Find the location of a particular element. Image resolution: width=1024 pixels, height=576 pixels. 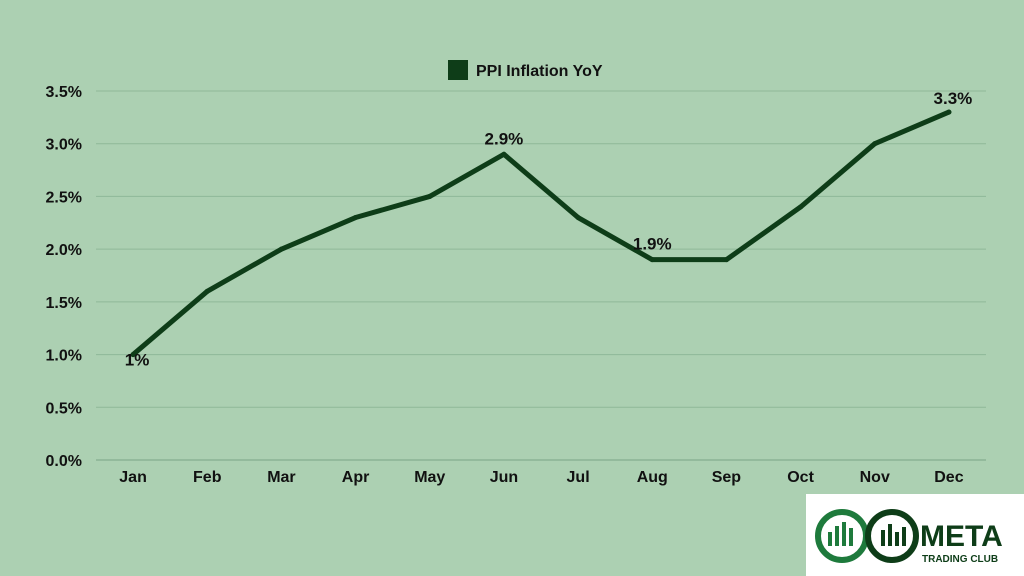

logo-wordmark: META is located at coordinates (961, 536).